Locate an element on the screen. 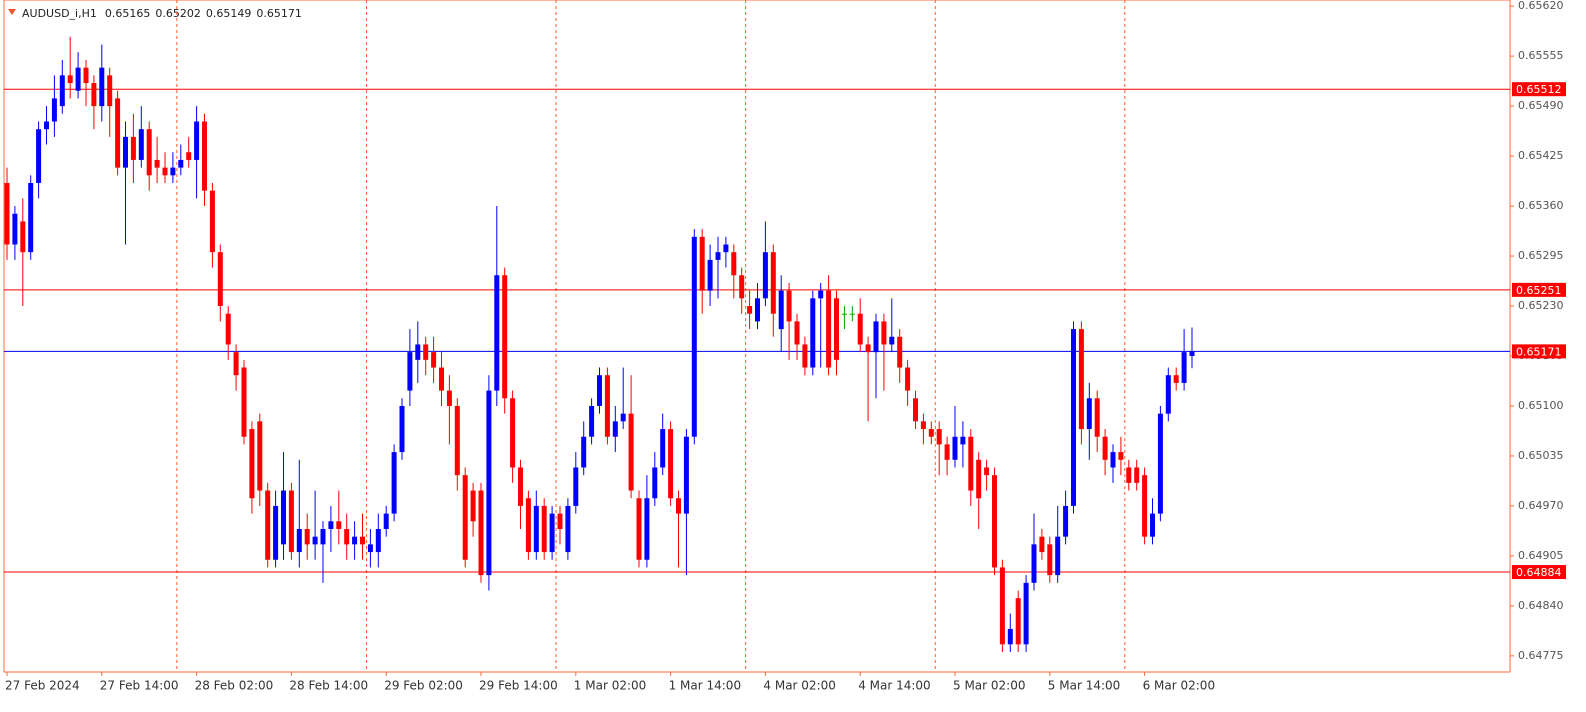  y-tick-label: 0.65620 is located at coordinates (1541, 6).